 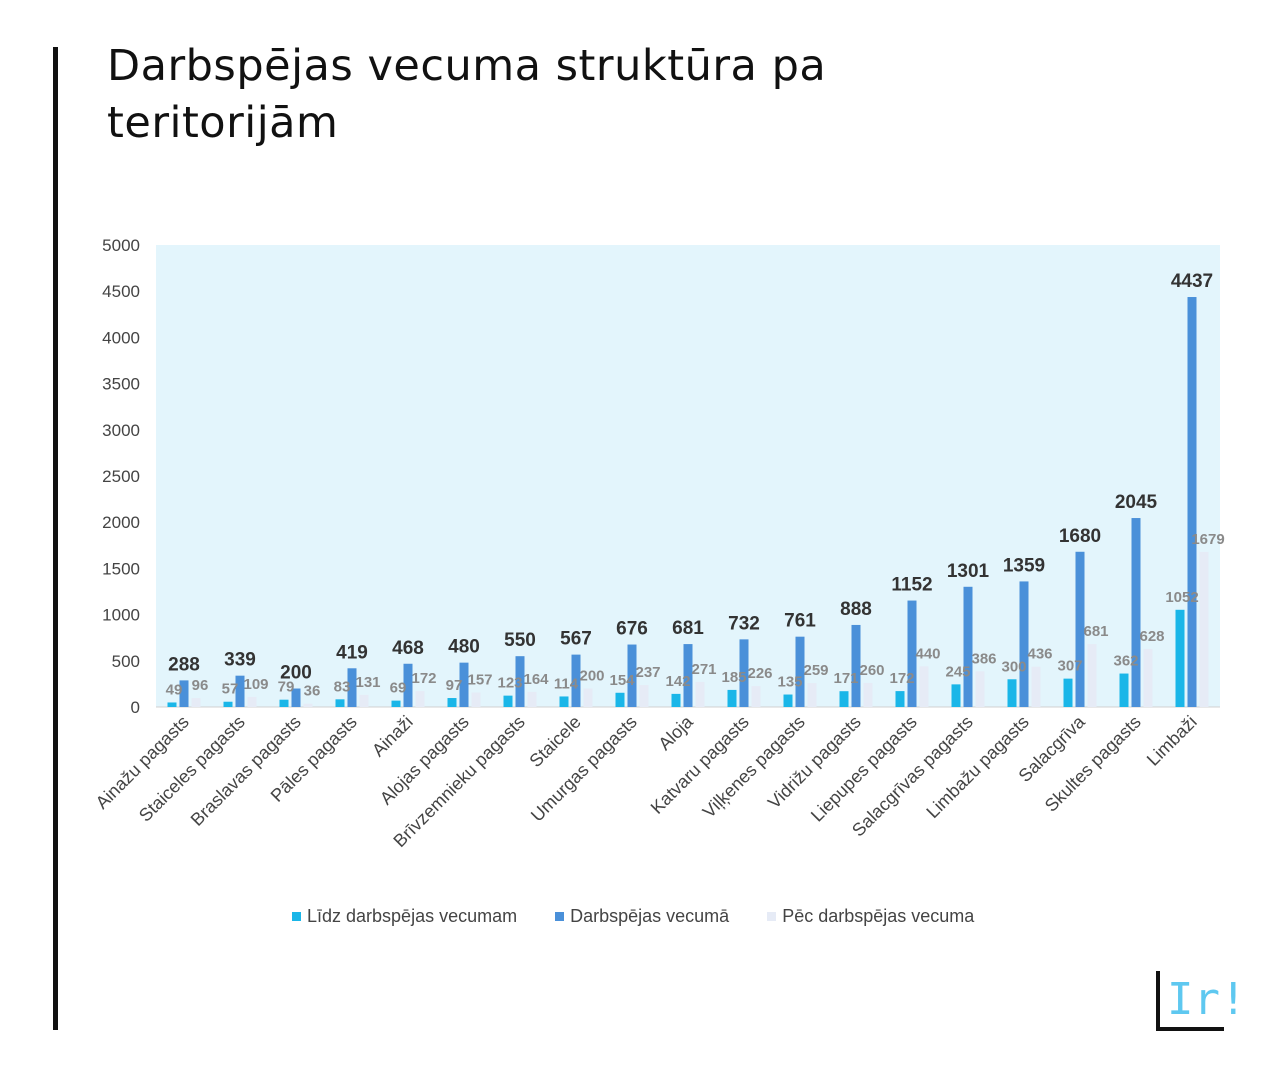 What do you see at coordinates (126, 661) in the screenshot?
I see `y-tick-label: 500` at bounding box center [126, 661].